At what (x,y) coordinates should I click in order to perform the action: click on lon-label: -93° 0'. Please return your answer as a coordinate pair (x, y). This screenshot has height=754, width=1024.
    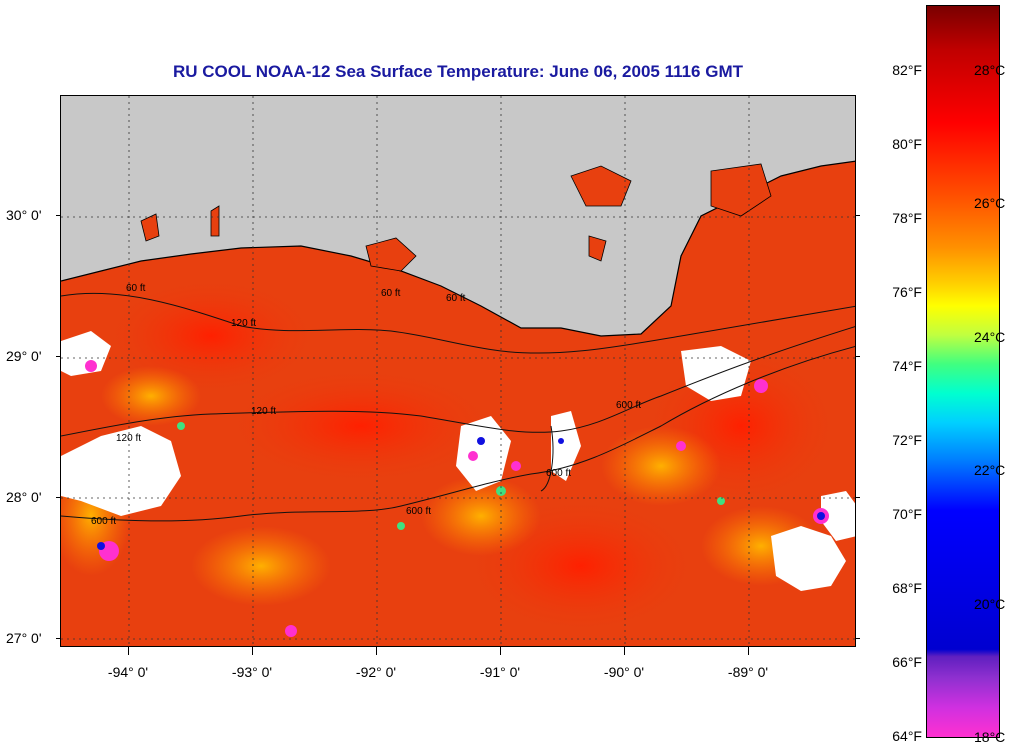
    Looking at the image, I should click on (252, 672).